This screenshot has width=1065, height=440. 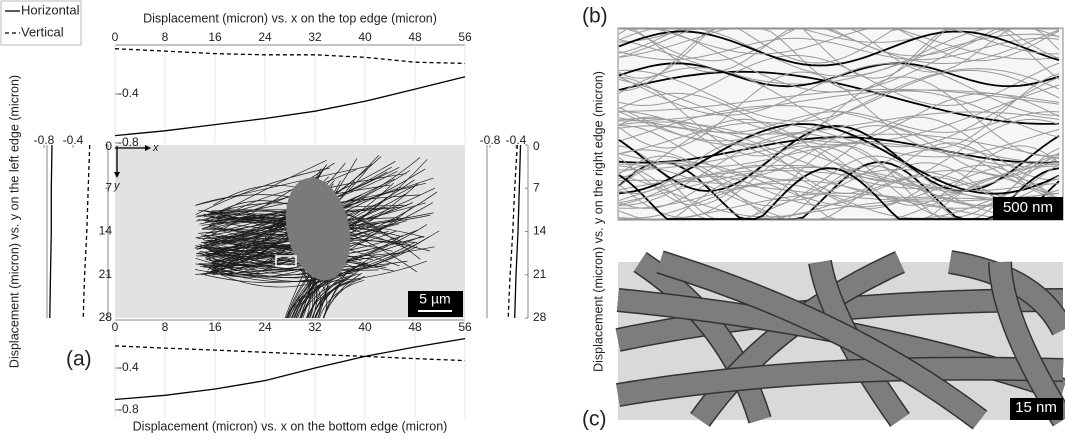 I want to click on axis-y-label: y, so click(x=117, y=186).